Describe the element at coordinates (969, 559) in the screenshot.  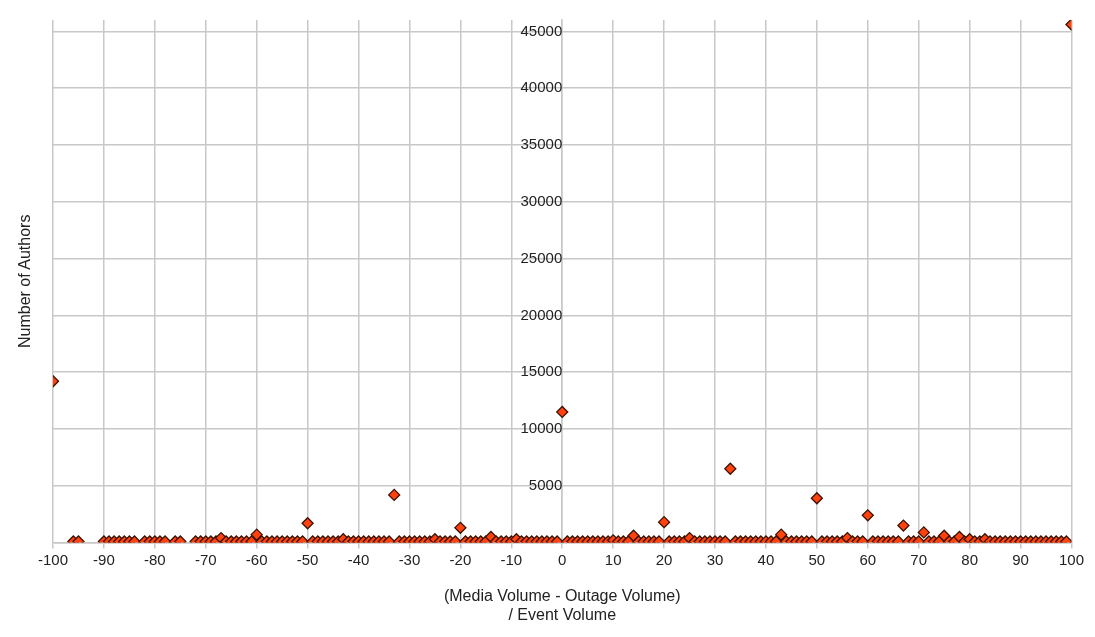
I see `x-tick-label: 80` at that location.